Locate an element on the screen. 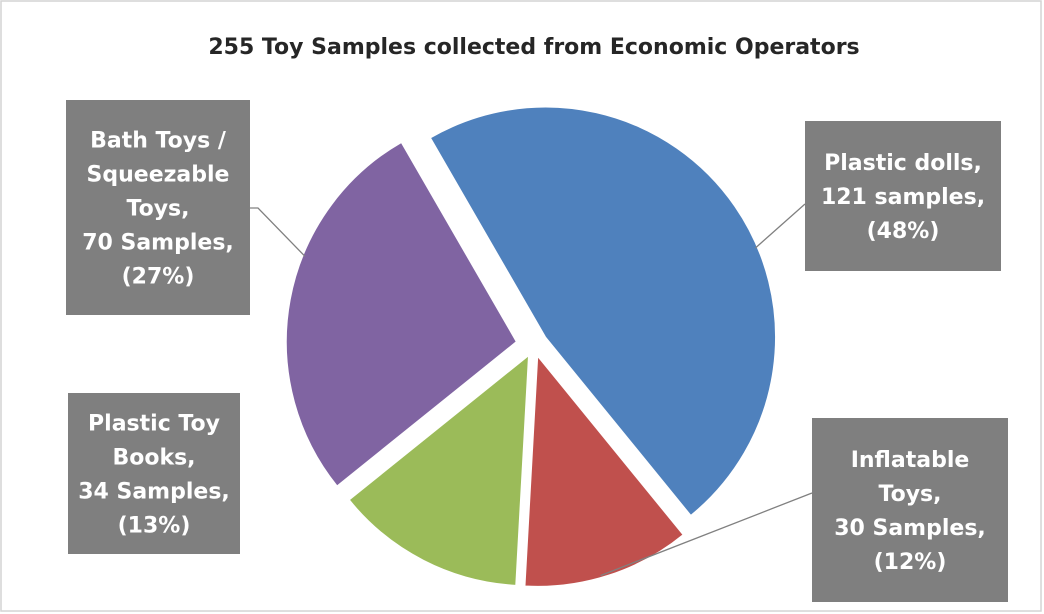  data-label-text: 70 Samples, is located at coordinates (158, 243).